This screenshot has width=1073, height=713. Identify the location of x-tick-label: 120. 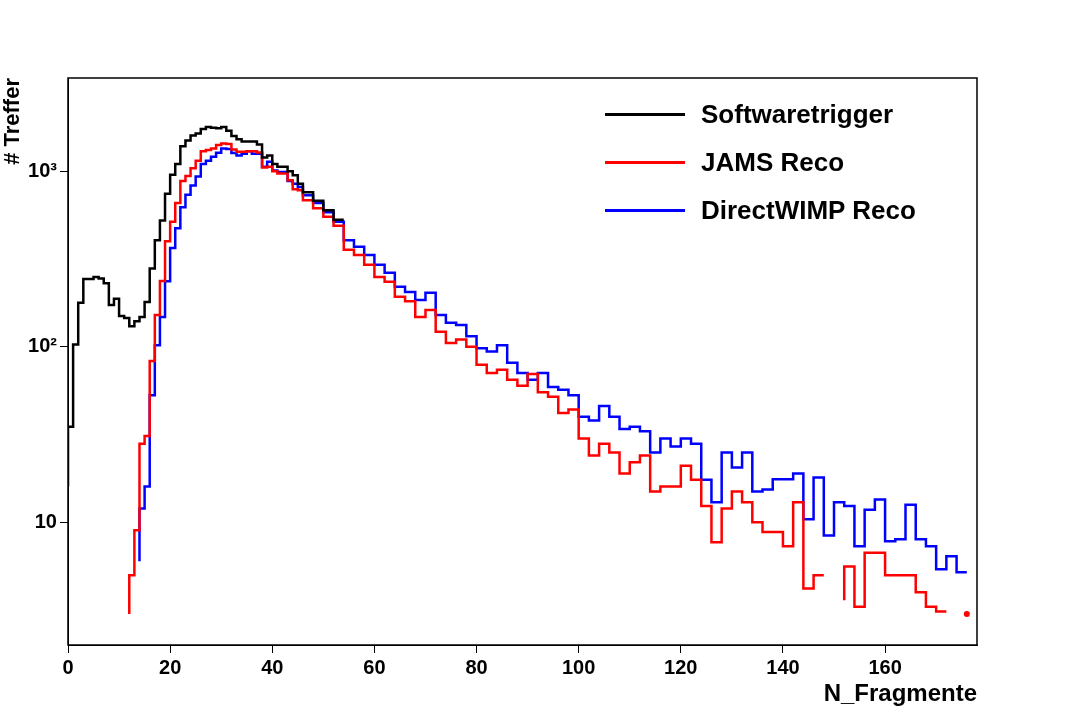
(681, 666).